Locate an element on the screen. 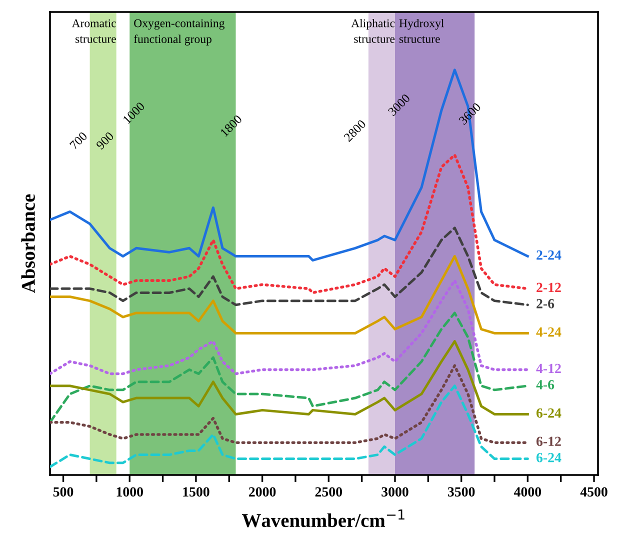 This screenshot has height=543, width=617. x-axis-title: Wavenumber/cm$^{−1}$ is located at coordinates (323, 519).